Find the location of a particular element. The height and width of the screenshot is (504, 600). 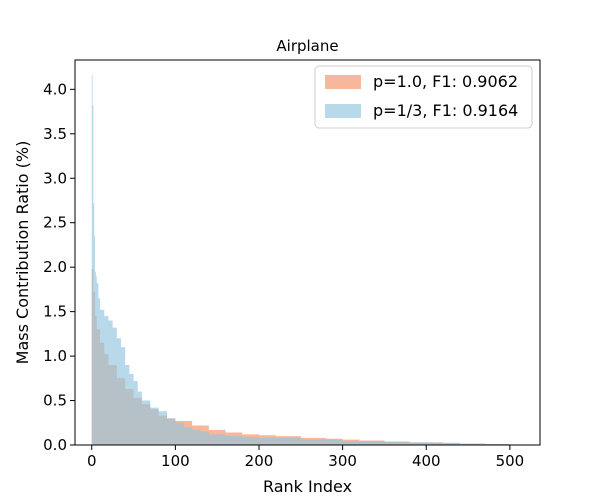

legend-swatch-p13 is located at coordinates (343, 111).